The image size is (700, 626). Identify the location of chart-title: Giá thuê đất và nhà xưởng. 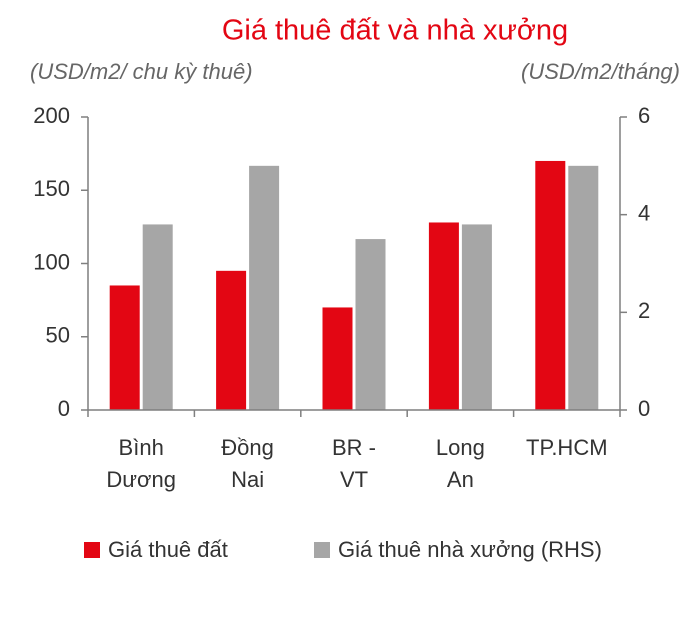
(395, 31).